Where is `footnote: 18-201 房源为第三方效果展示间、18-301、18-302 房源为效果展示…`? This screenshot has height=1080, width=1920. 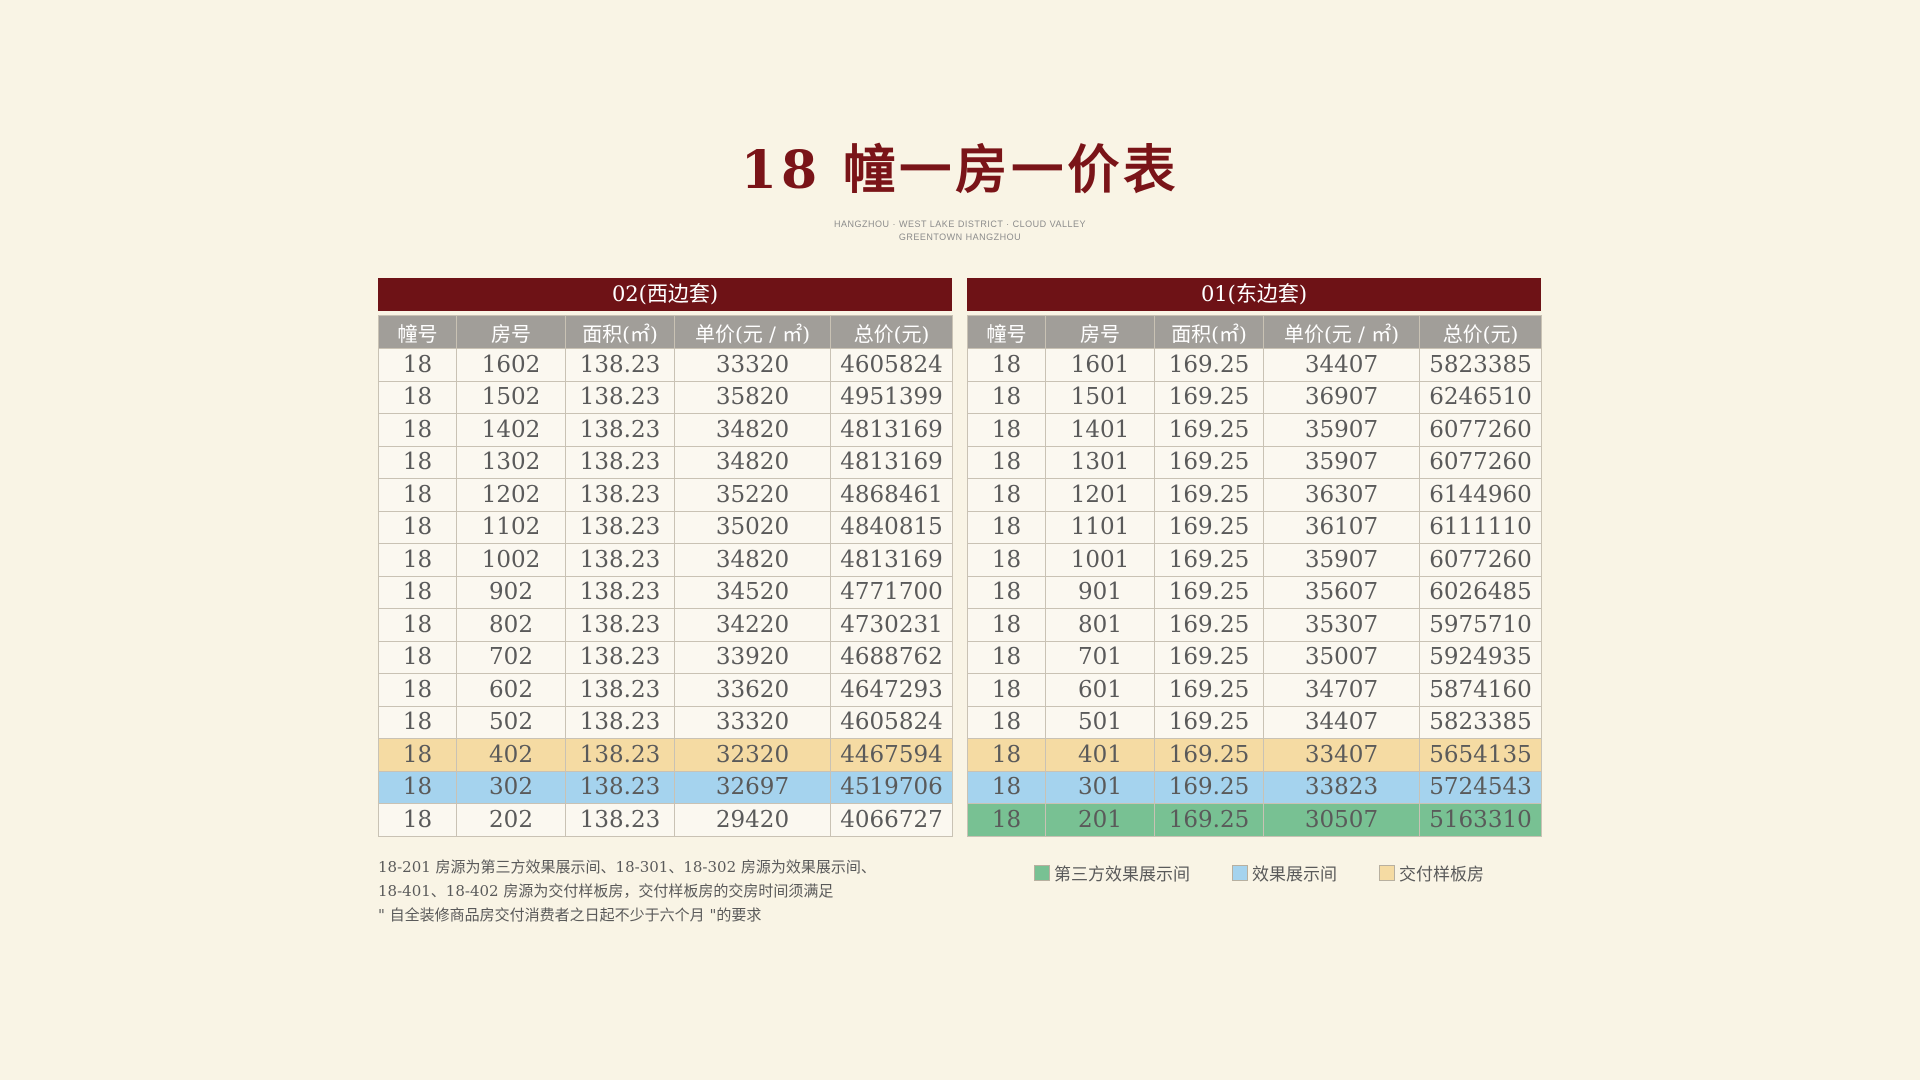
footnote: 18-201 房源为第三方效果展示间、18-301、18-302 房源为效果展示… is located at coordinates (658, 891).